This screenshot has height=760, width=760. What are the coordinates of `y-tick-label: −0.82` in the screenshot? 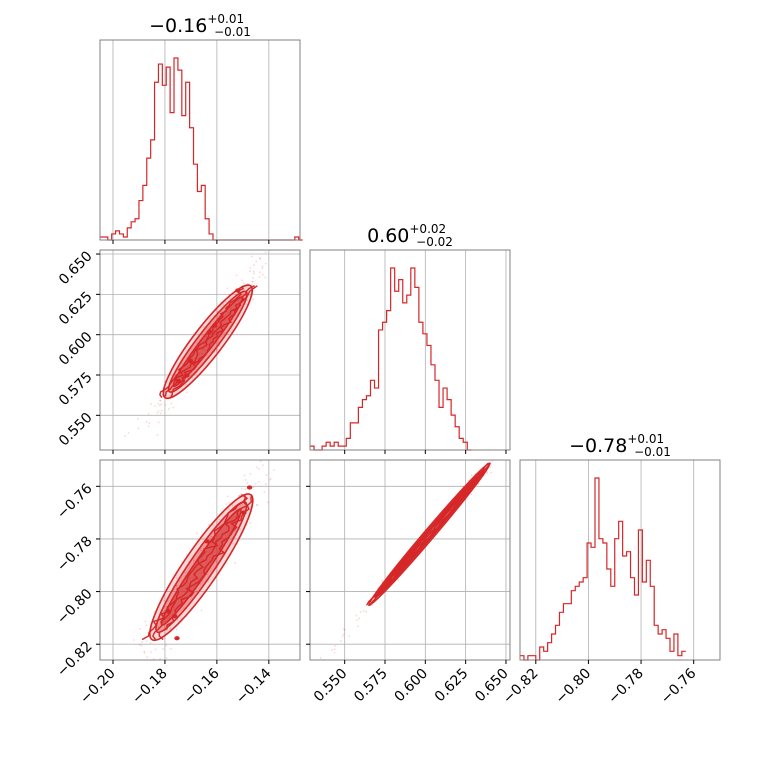 It's located at (75, 660).